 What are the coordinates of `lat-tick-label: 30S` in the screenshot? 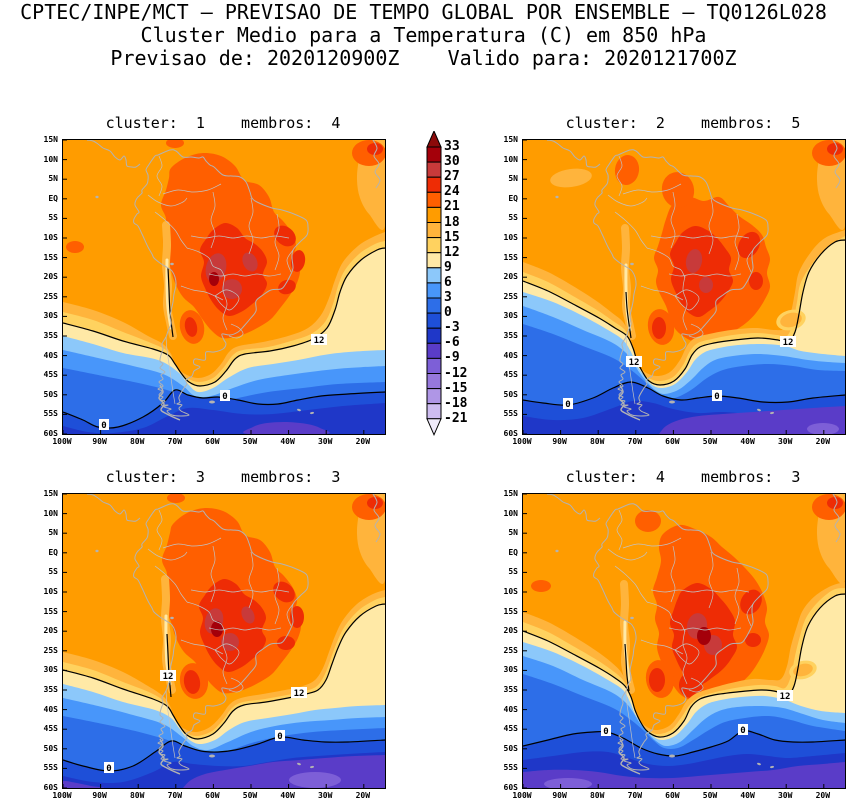 It's located at (510, 670).